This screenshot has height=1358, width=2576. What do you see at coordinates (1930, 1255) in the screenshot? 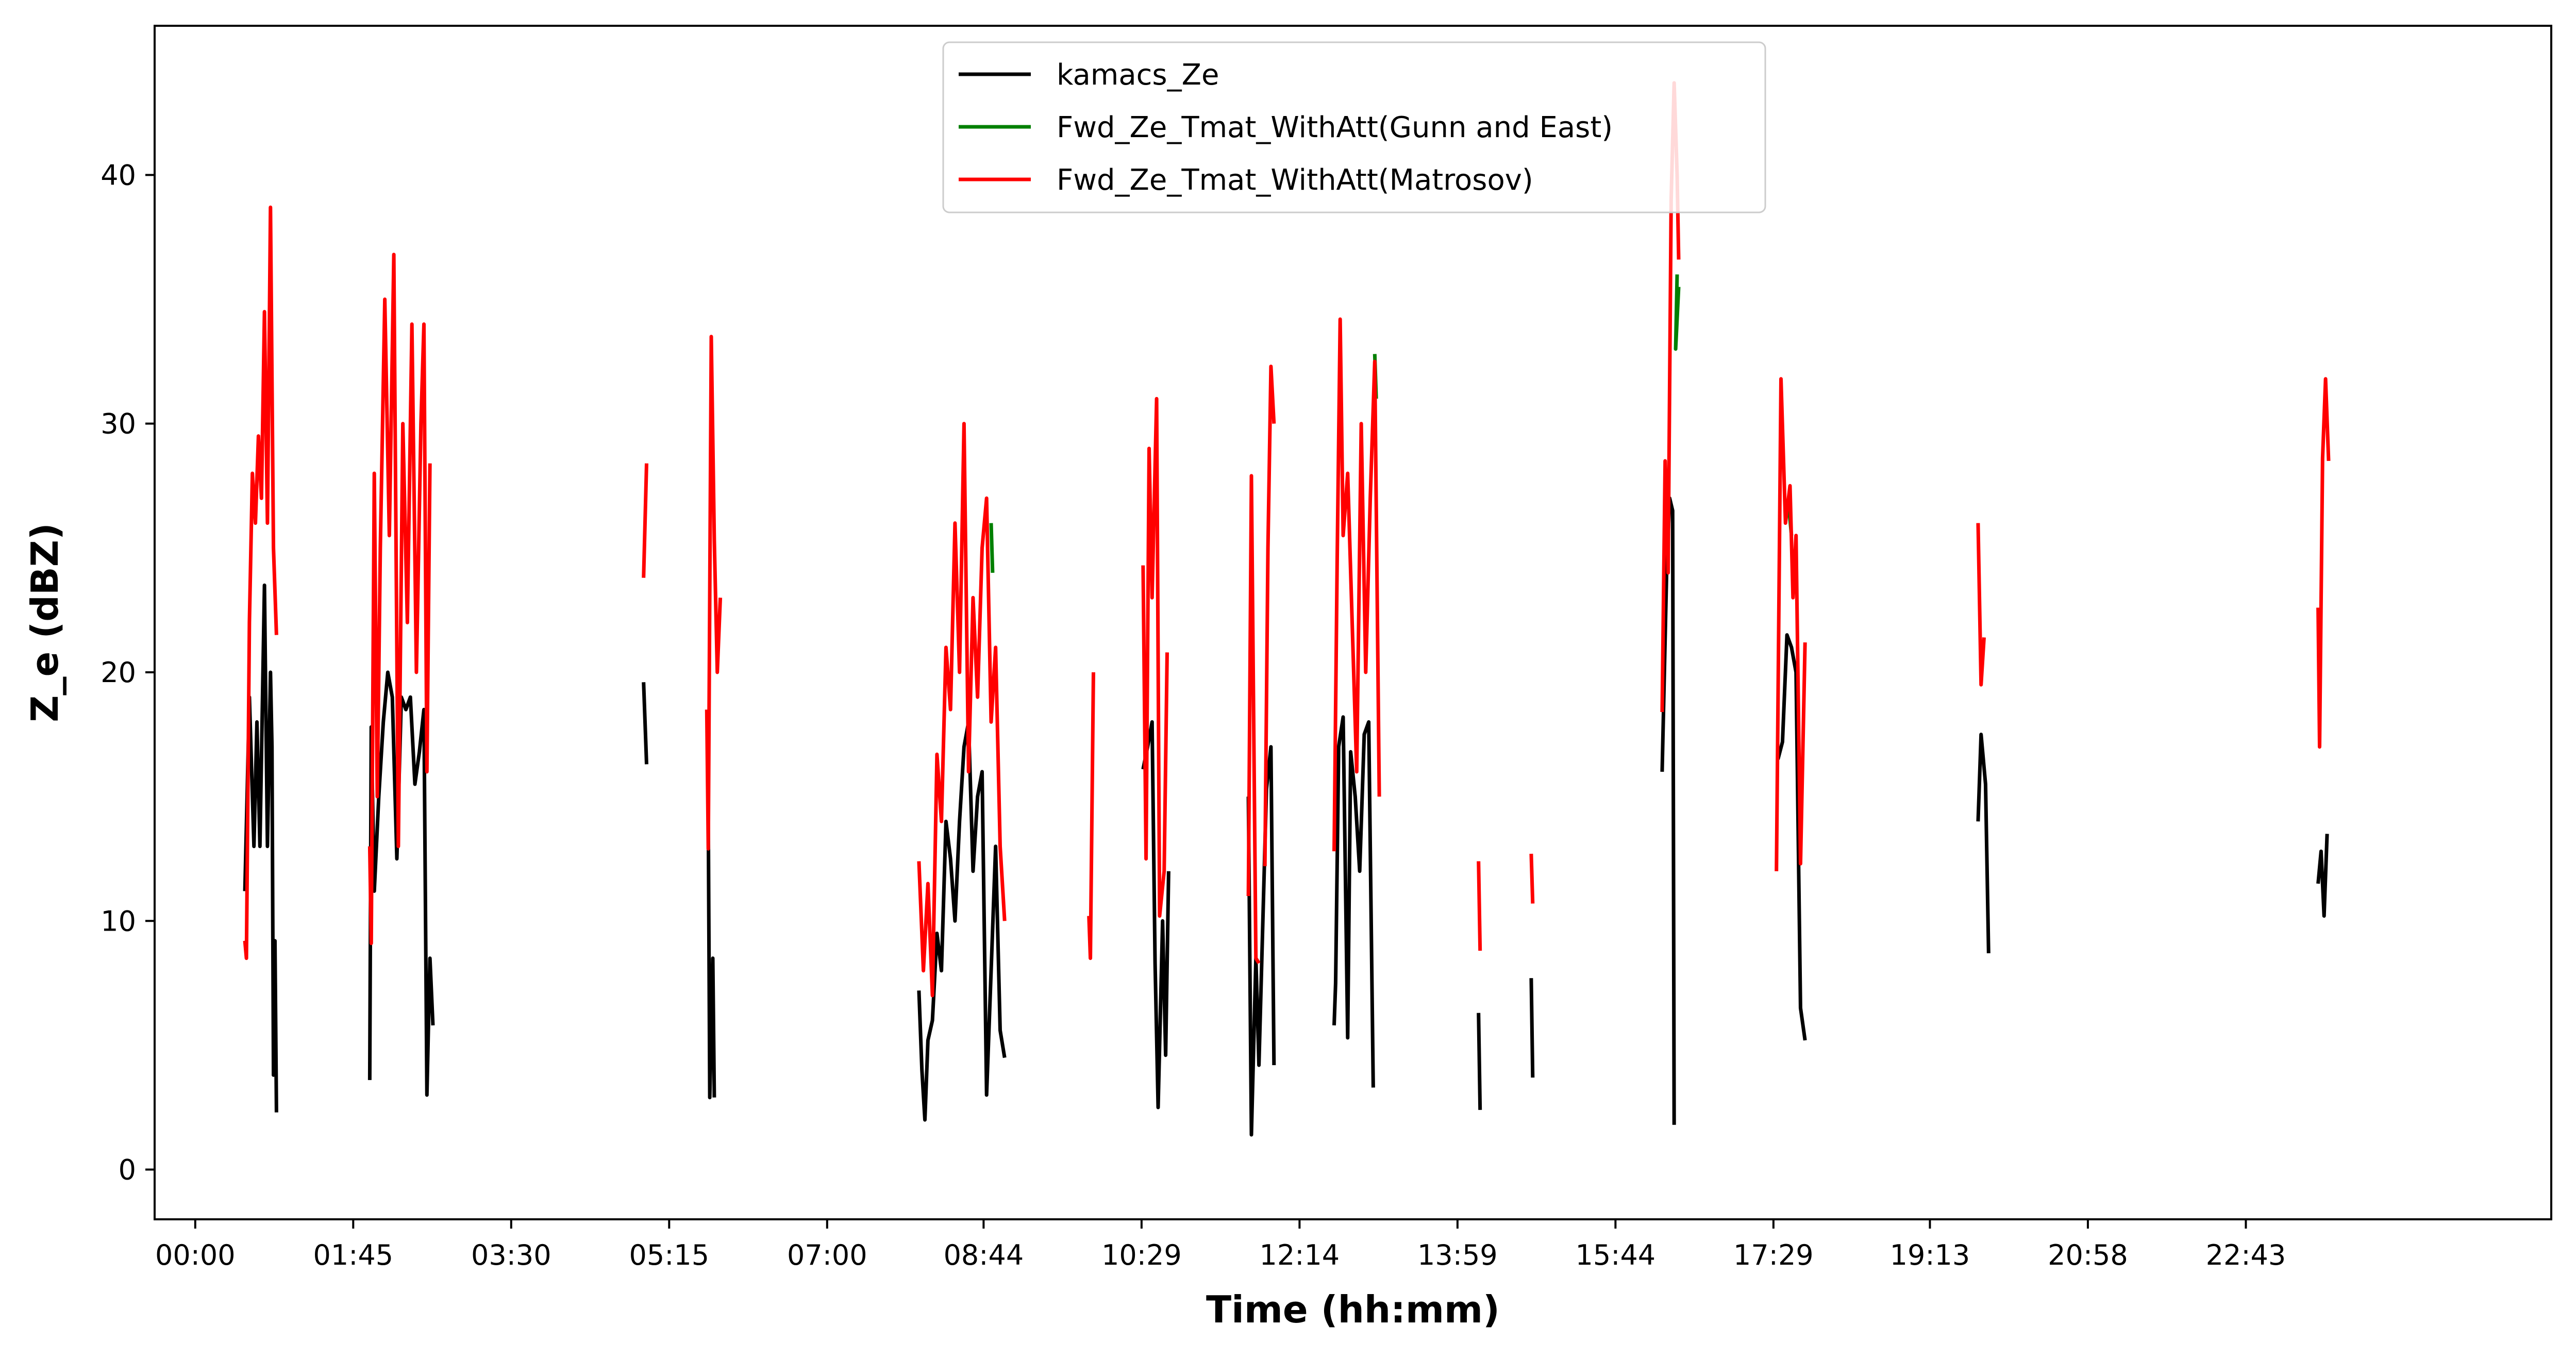
I see `x-tick-label: 19:13` at bounding box center [1930, 1255].